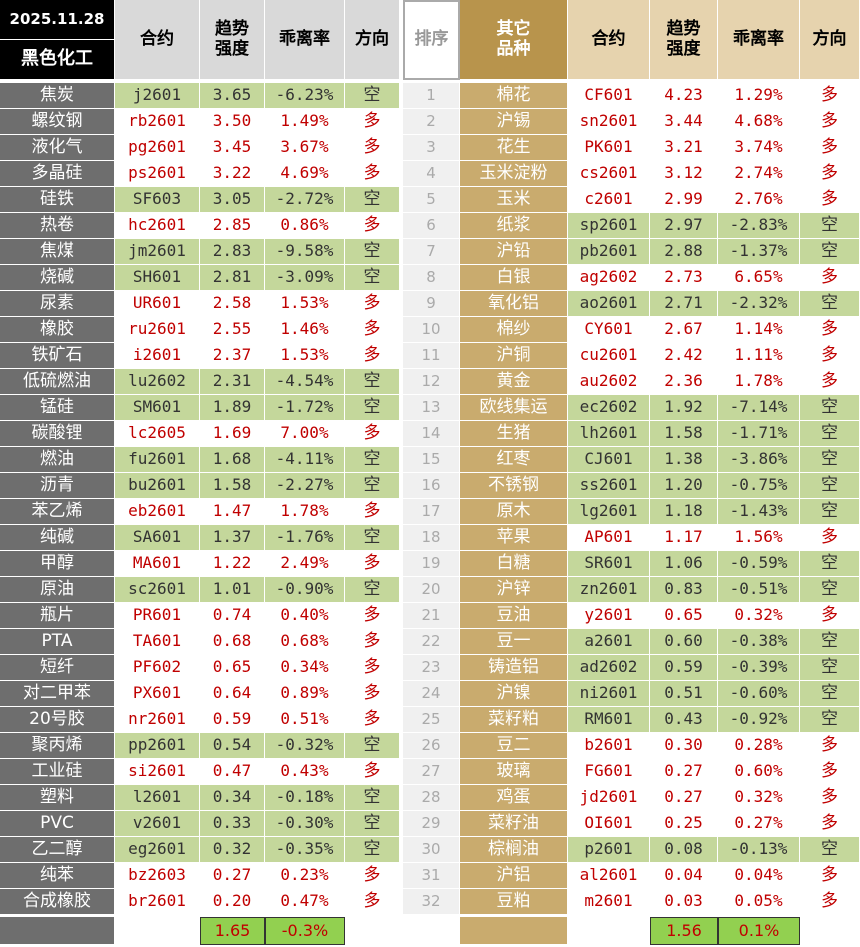  What do you see at coordinates (684, 330) in the screenshot?
I see `strength: 2.67` at bounding box center [684, 330].